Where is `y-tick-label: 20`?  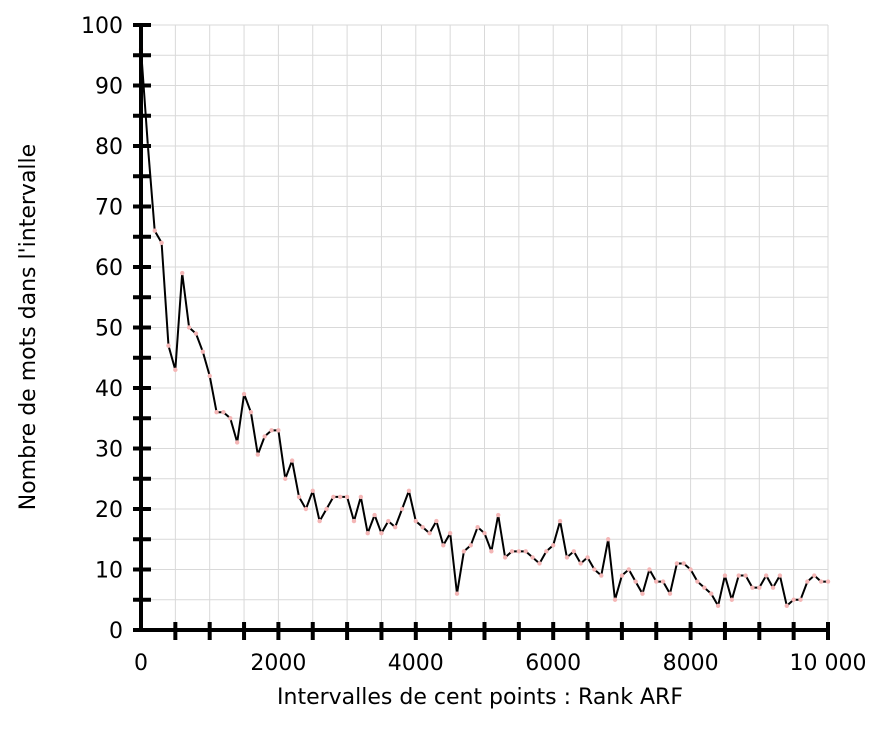 y-tick-label: 20 is located at coordinates (109, 510).